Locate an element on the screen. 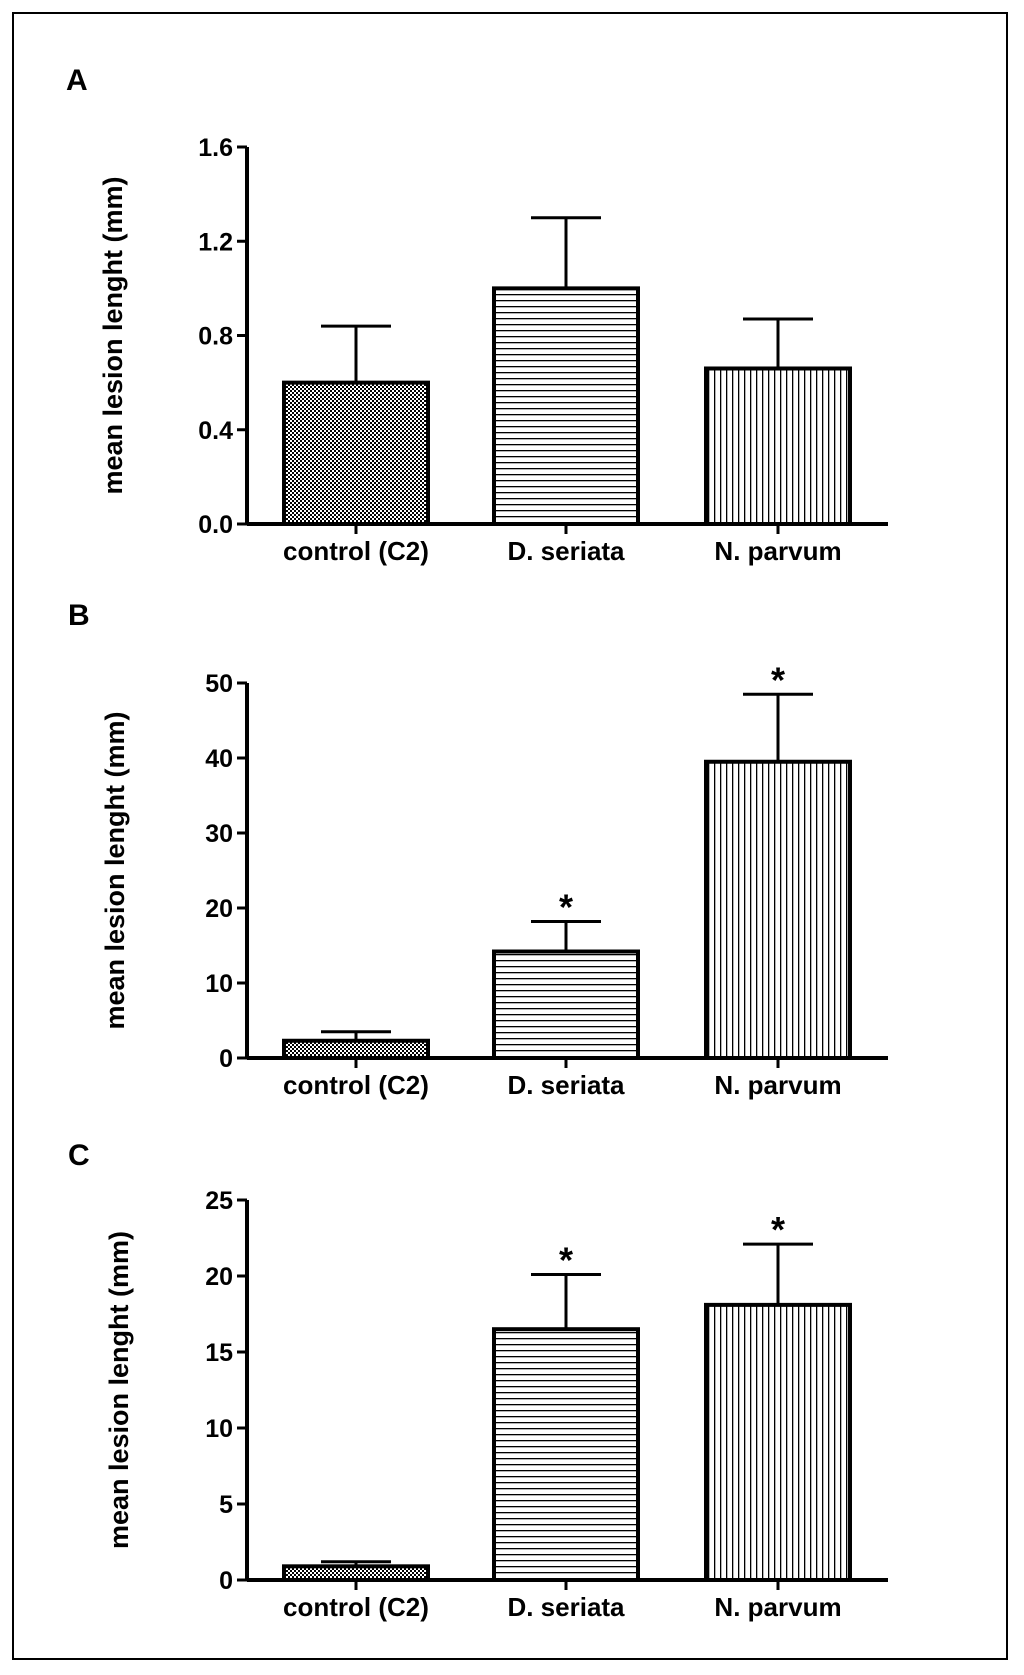 Image resolution: width=1024 pixels, height=1675 pixels. y-tick-label: 0.4 is located at coordinates (215, 431).